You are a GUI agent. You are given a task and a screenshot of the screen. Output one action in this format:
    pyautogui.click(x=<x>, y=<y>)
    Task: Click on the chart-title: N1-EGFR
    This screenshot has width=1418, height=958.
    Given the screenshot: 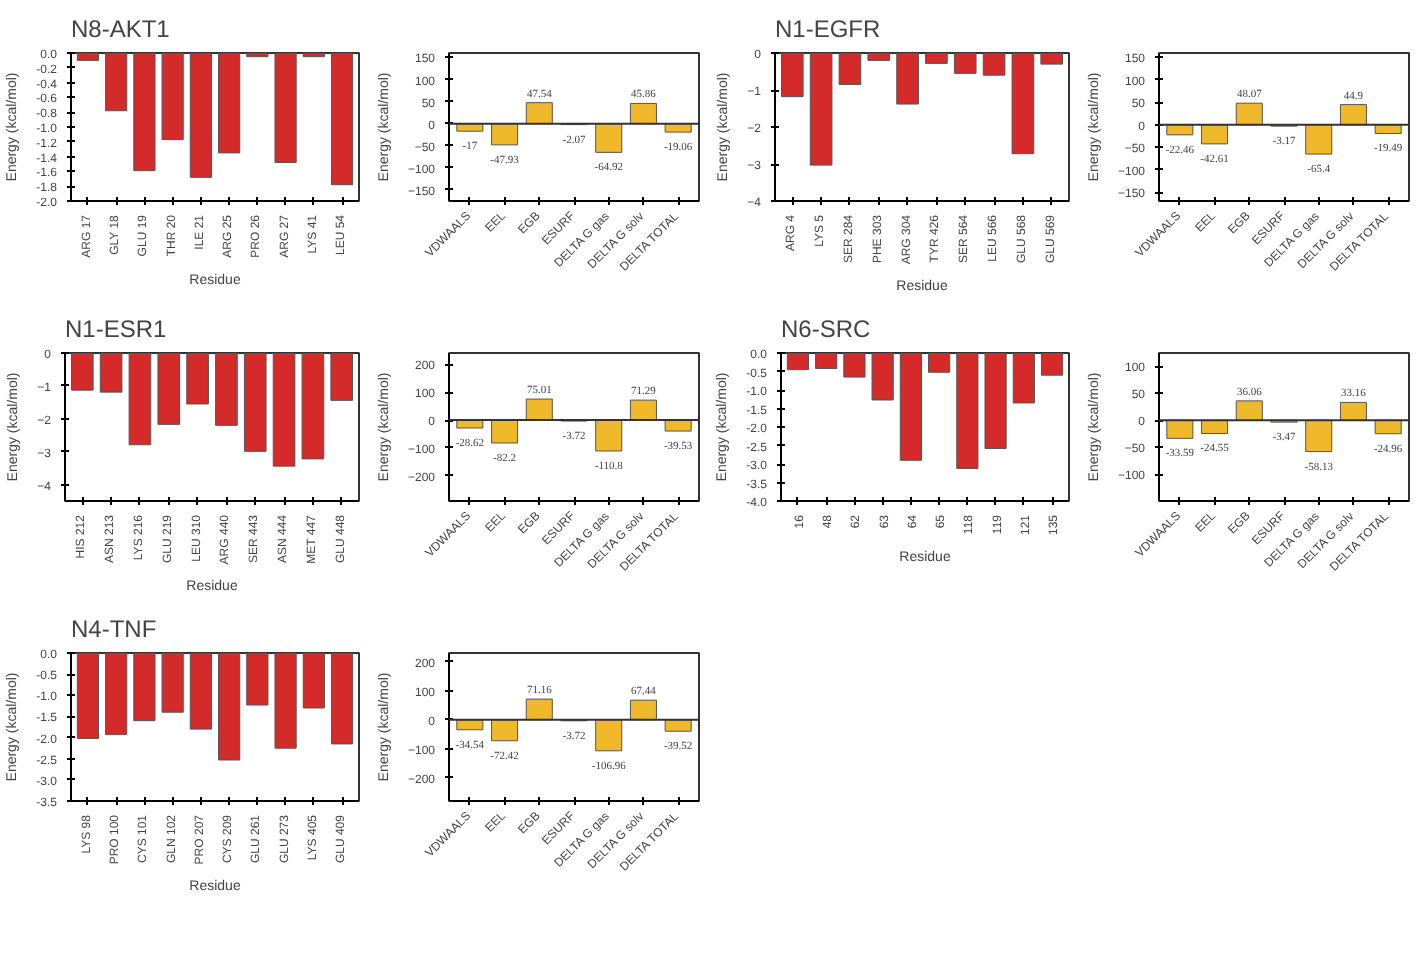 What is the action you would take?
    pyautogui.click(x=828, y=29)
    